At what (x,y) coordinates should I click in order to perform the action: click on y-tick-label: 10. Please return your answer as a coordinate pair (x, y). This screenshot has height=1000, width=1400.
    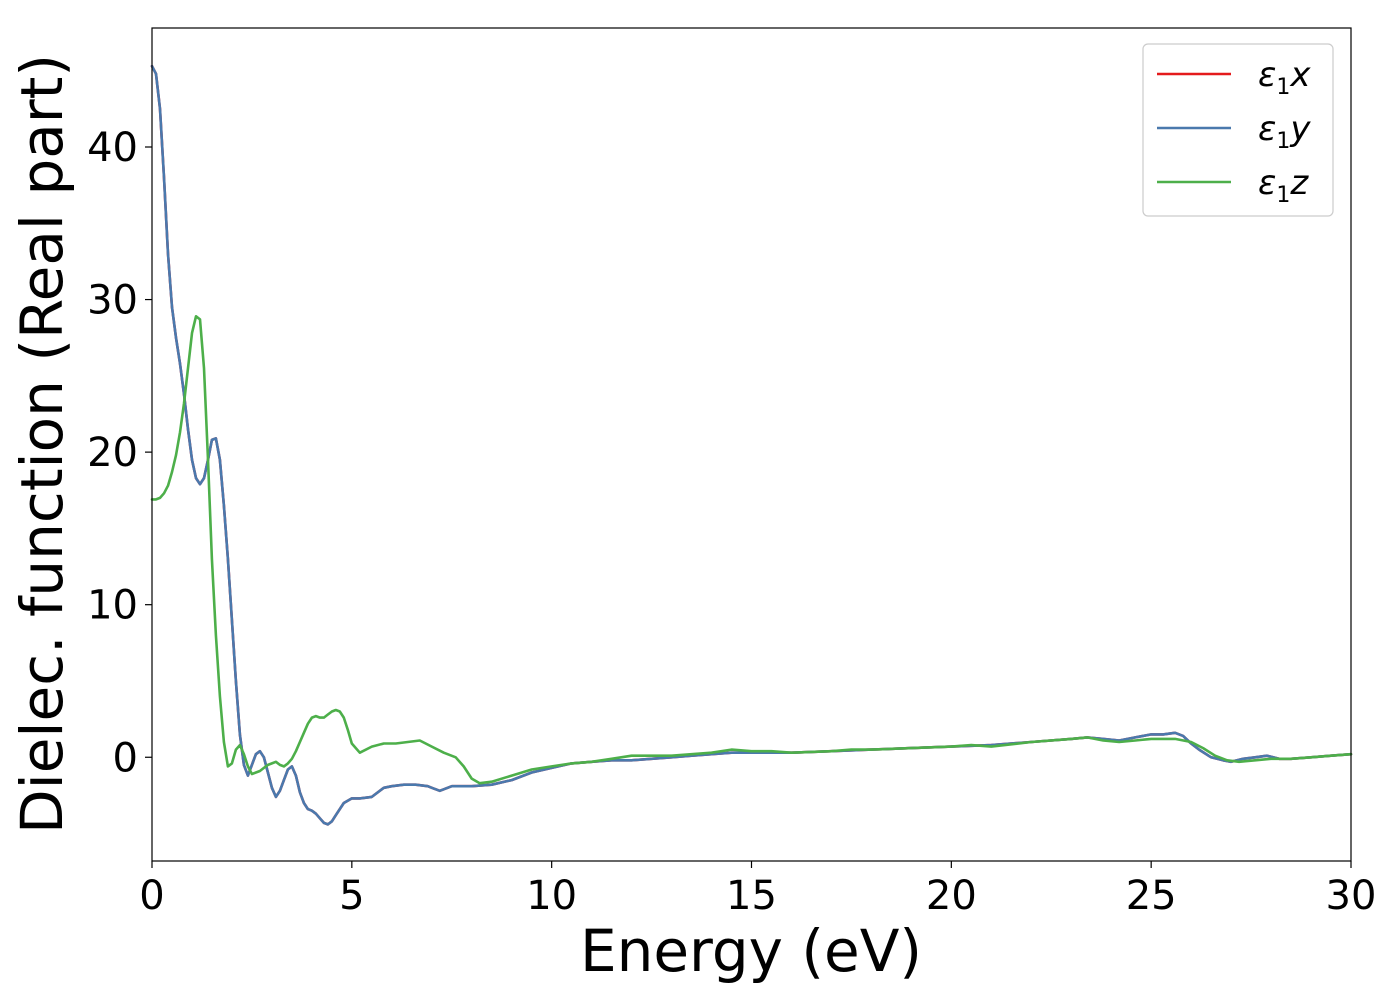
    Looking at the image, I should click on (112, 606).